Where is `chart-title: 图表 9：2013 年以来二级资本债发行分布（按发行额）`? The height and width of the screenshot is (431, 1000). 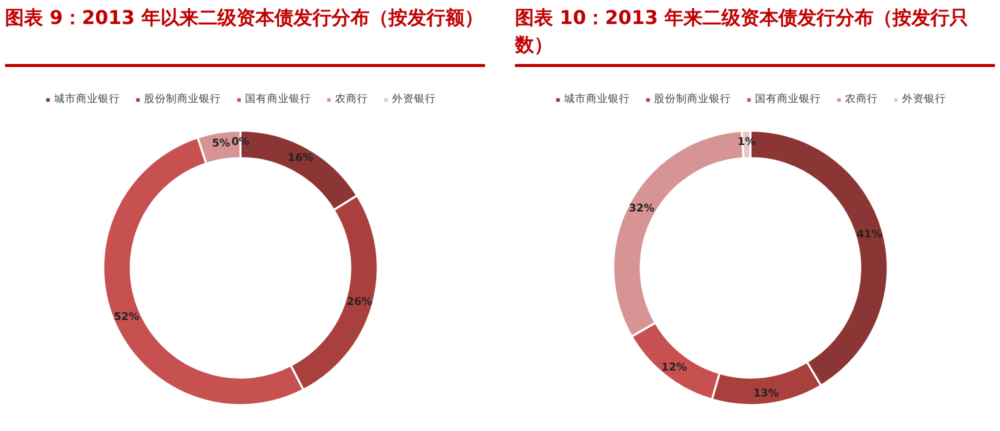 chart-title: 图表 9：2013 年以来二级资本债发行分布（按发行额） is located at coordinates (244, 18).